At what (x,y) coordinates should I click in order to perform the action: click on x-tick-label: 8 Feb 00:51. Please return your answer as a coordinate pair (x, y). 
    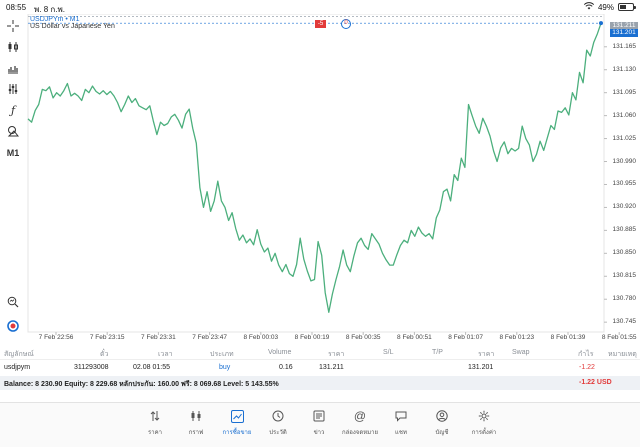
    Looking at the image, I should click on (414, 337).